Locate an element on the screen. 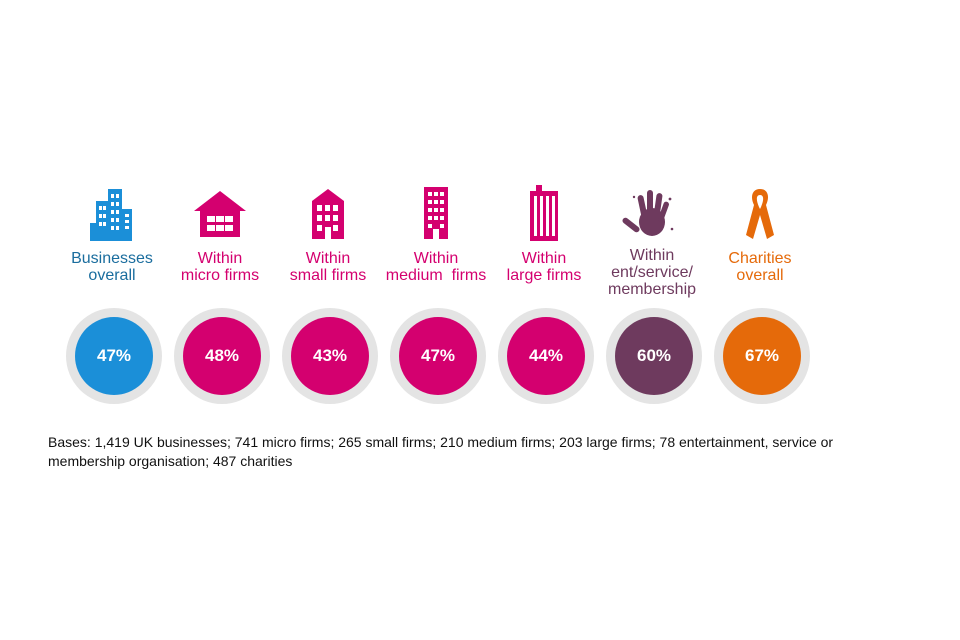 The width and height of the screenshot is (960, 640). value-disc: 48% is located at coordinates (222, 356).